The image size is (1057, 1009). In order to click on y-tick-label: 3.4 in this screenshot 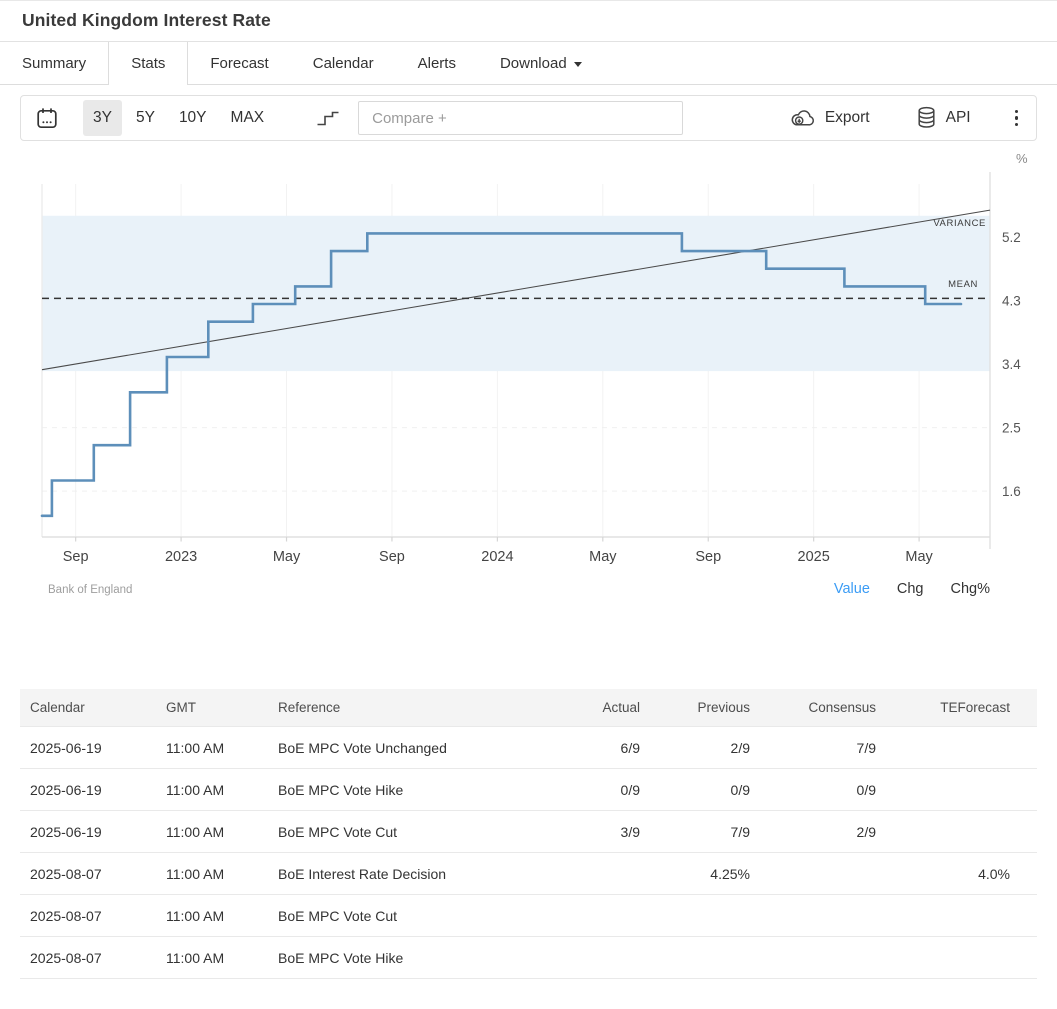, I will do `click(1011, 364)`.